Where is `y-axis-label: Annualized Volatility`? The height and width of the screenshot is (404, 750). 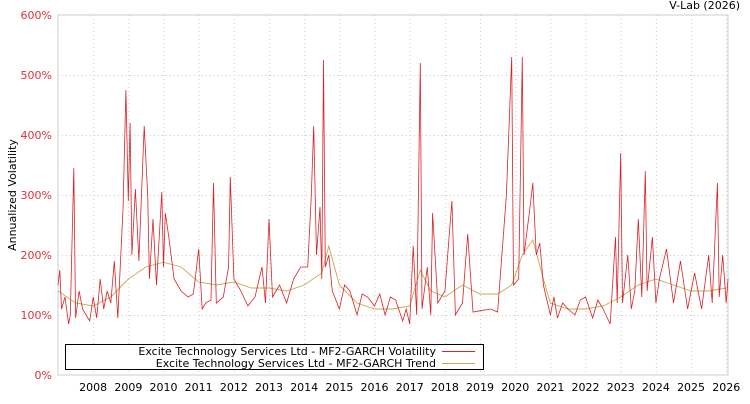 y-axis-label: Annualized Volatility is located at coordinates (12, 195).